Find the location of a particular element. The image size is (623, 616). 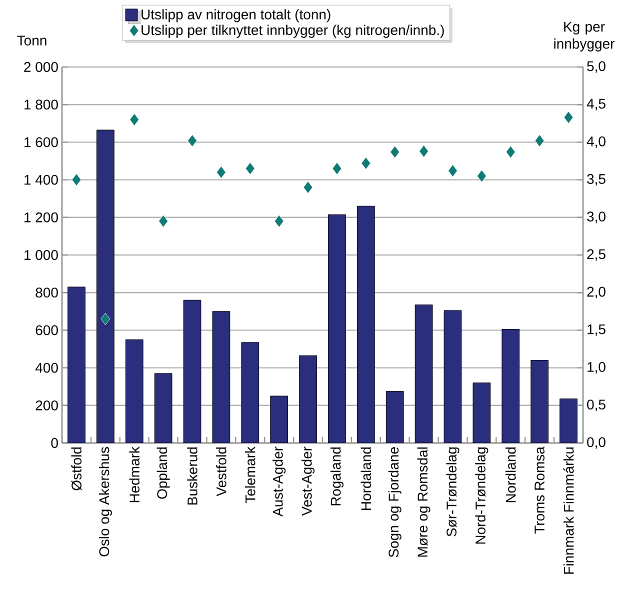

x-tick-label: Finnmark Finnmárku is located at coordinates (568, 510).